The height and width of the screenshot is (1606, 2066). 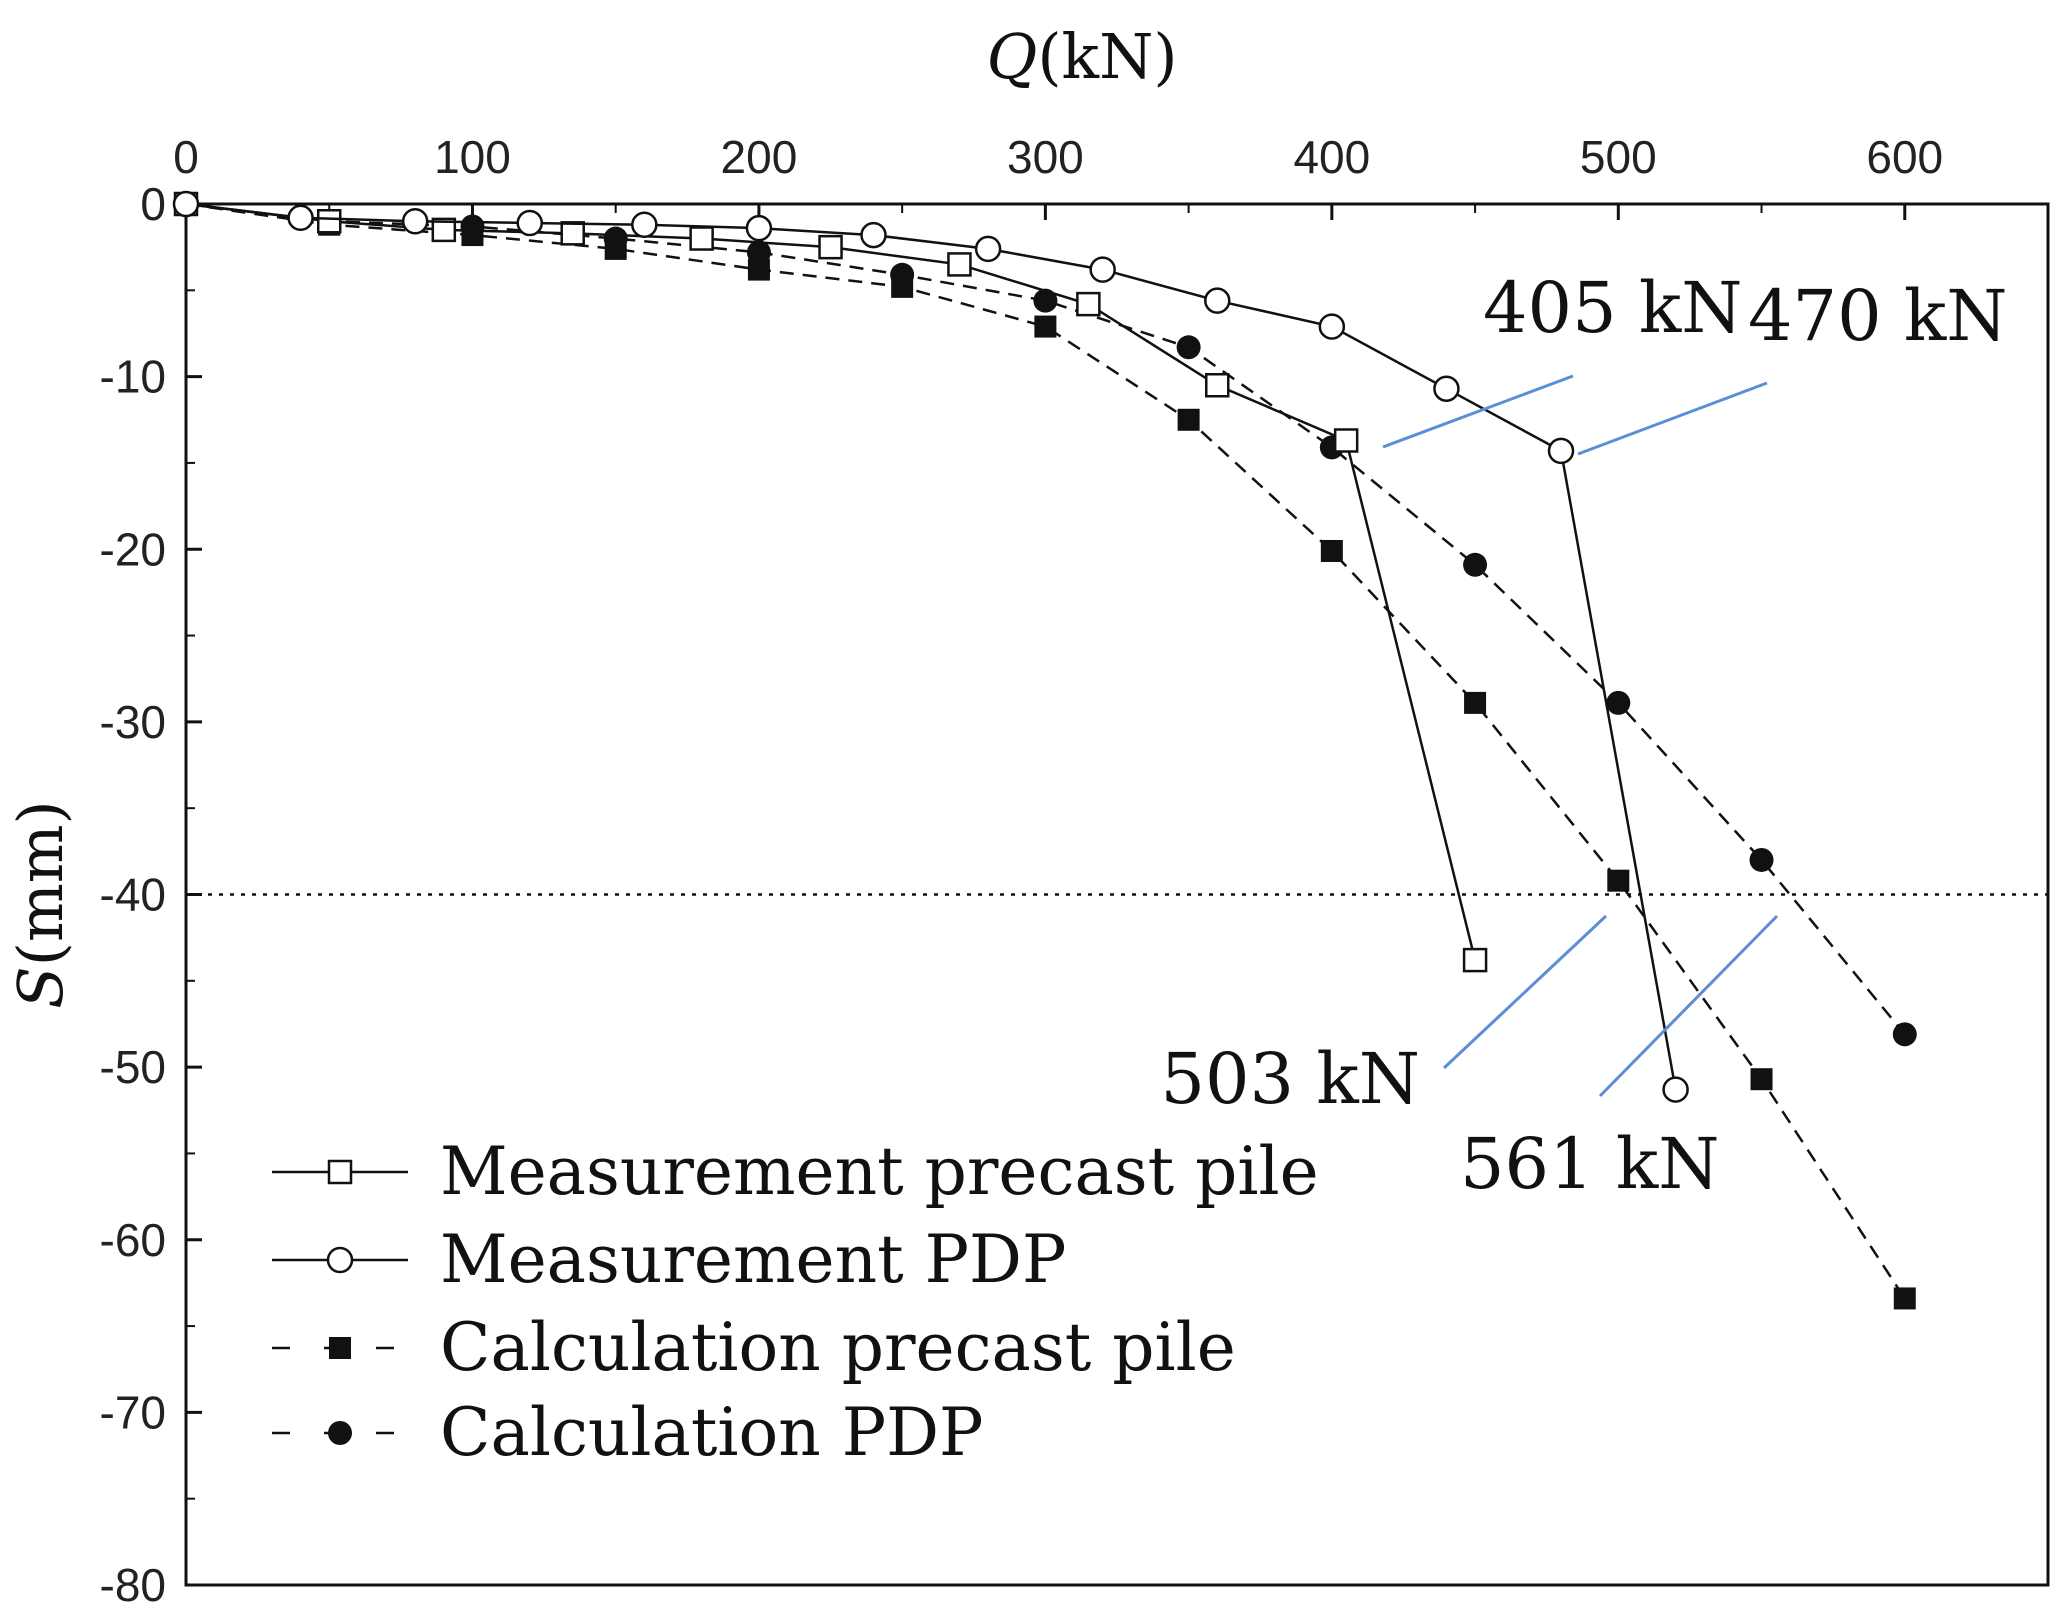 I want to click on legend-entry: Calculation PDP, so click(x=627, y=1432).